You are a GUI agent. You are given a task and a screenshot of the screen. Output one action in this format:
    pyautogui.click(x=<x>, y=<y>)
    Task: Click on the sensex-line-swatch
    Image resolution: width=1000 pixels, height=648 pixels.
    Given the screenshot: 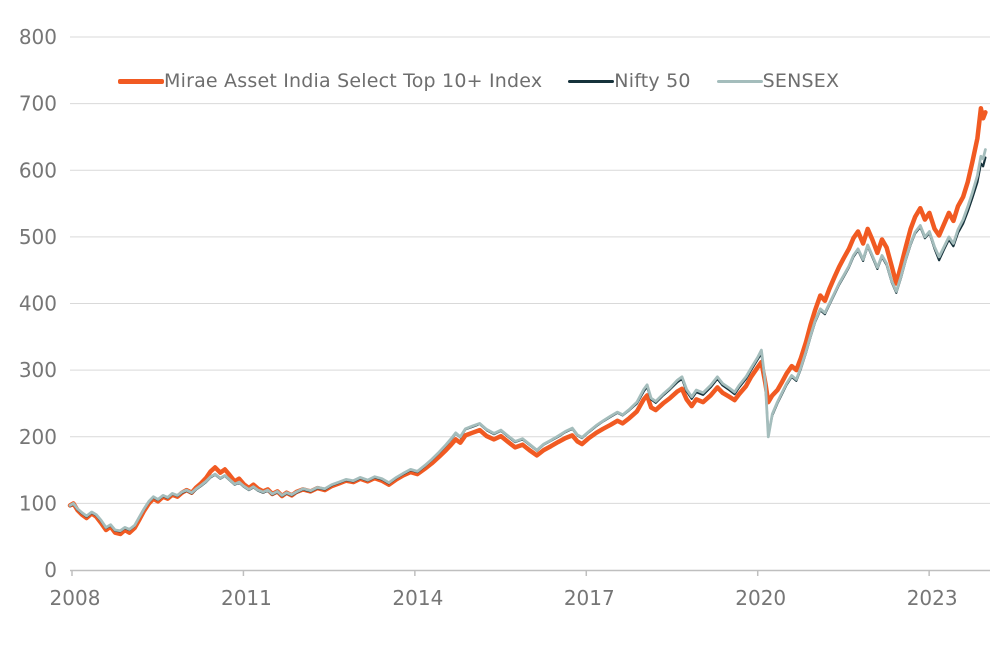 What is the action you would take?
    pyautogui.click(x=739, y=81)
    